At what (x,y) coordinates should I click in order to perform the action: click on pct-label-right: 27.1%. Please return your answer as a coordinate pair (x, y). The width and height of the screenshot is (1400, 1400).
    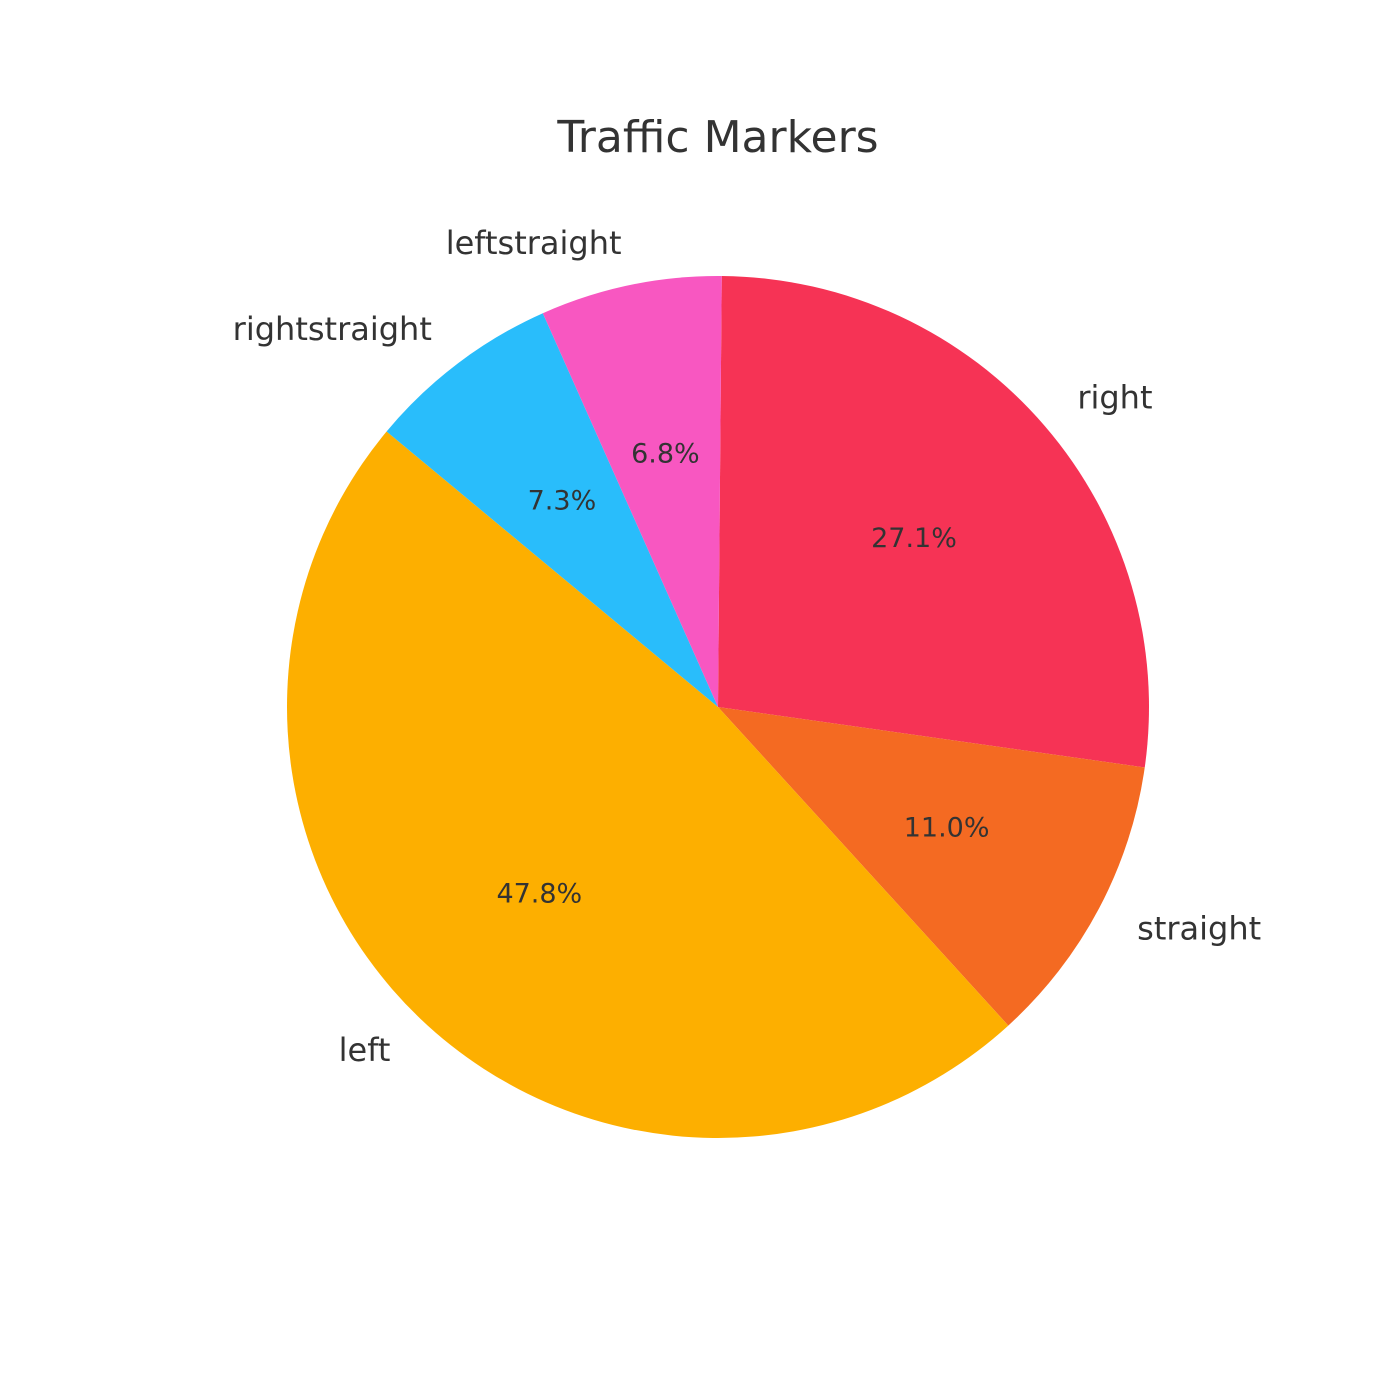
    Looking at the image, I should click on (914, 538).